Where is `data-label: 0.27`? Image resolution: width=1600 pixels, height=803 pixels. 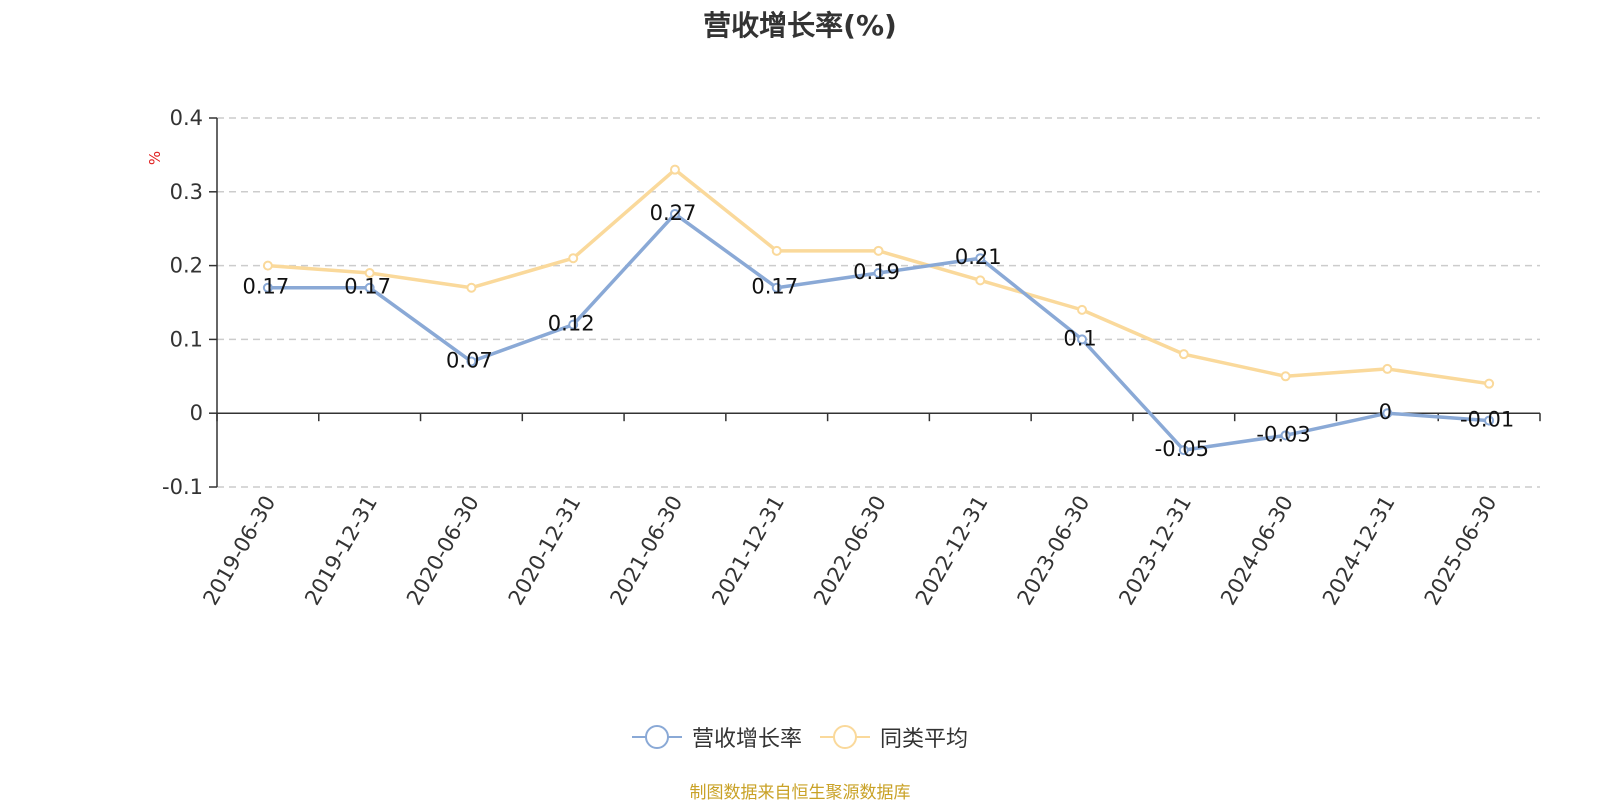 data-label: 0.27 is located at coordinates (673, 213).